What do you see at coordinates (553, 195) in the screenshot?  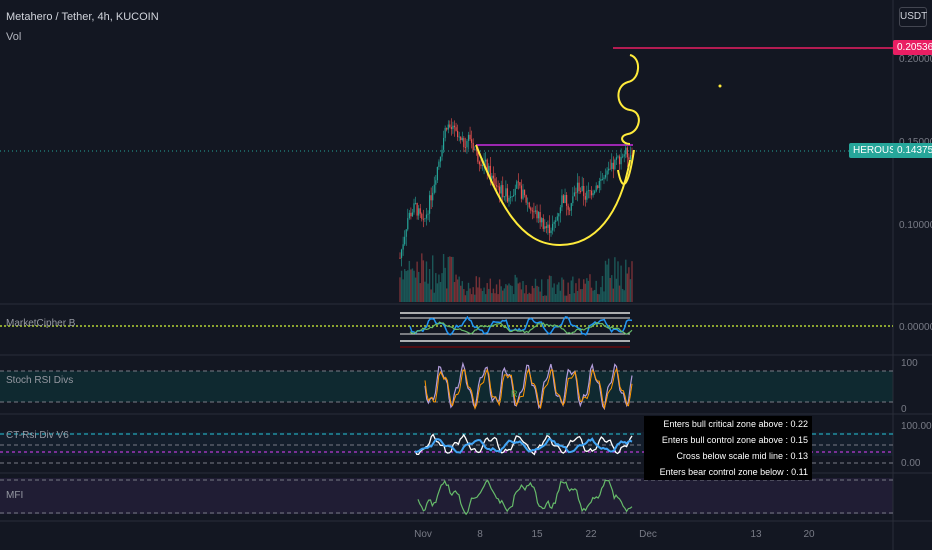 I see `cup-curve` at bounding box center [553, 195].